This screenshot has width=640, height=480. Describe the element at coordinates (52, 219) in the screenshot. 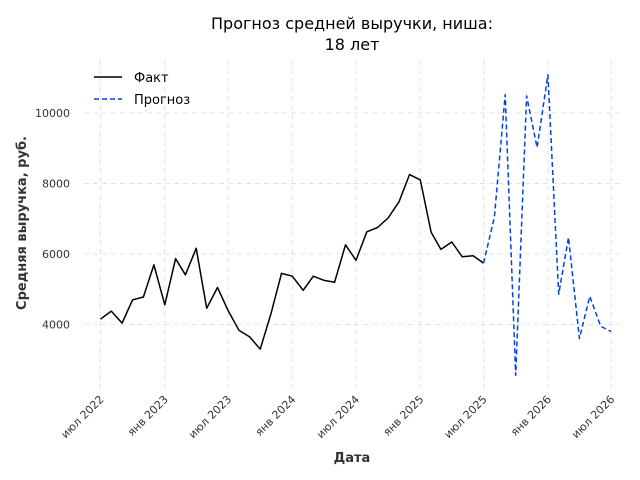

I see `y-axis-ticks: 4000 6000 8000 10000` at that location.